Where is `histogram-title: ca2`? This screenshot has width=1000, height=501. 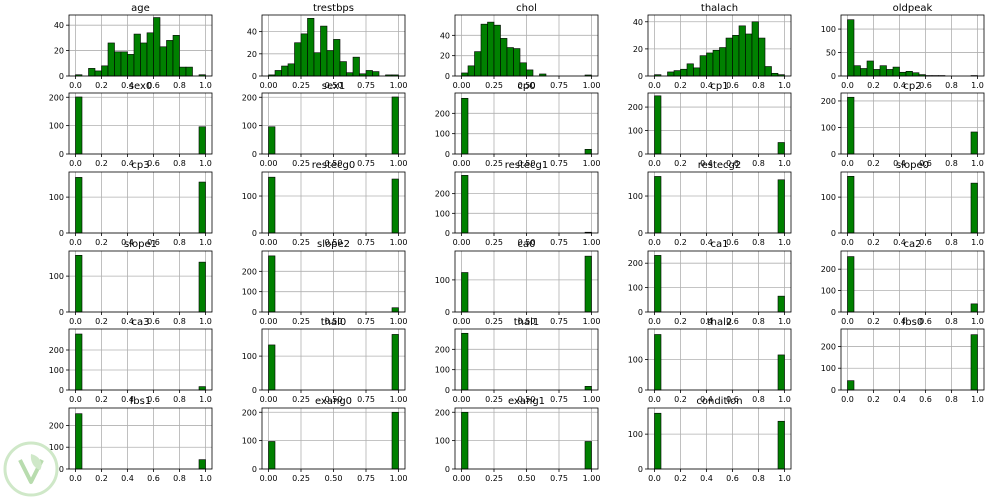 histogram-title: ca2 is located at coordinates (913, 244).